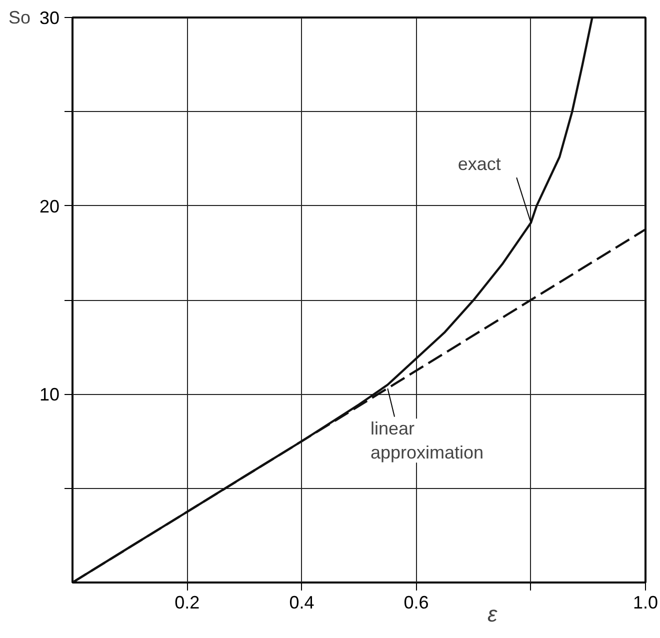  I want to click on annotation: exact, so click(479, 164).